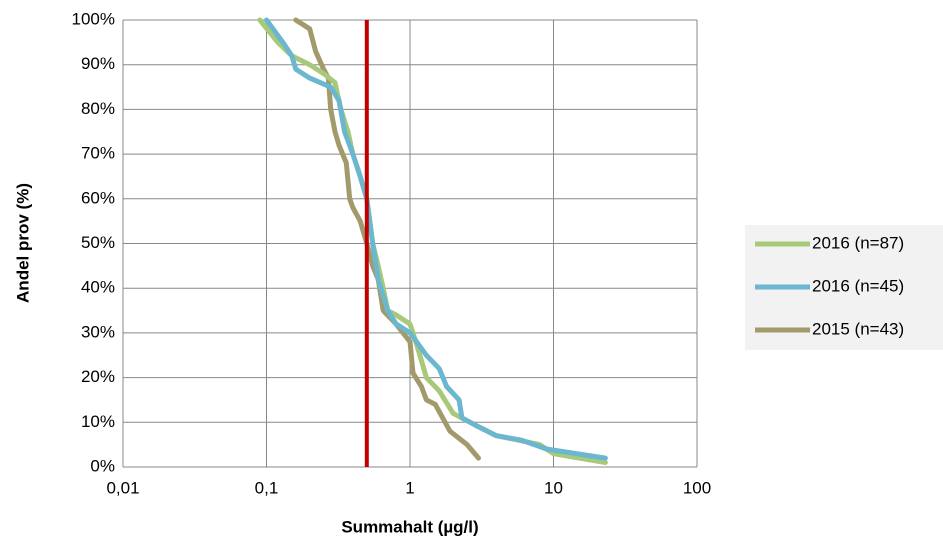 The width and height of the screenshot is (943, 552). What do you see at coordinates (98, 331) in the screenshot?
I see `y-tick-label: 30%` at bounding box center [98, 331].